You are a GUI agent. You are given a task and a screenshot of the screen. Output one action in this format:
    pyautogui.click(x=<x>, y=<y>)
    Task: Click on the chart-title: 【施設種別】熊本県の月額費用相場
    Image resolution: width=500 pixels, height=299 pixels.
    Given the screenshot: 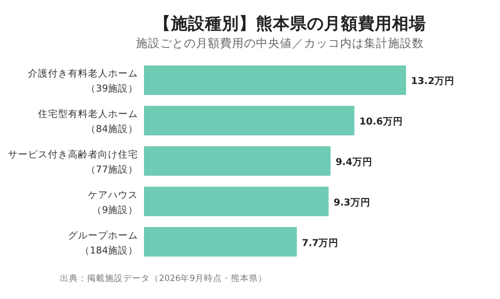 What is the action you would take?
    pyautogui.click(x=290, y=23)
    